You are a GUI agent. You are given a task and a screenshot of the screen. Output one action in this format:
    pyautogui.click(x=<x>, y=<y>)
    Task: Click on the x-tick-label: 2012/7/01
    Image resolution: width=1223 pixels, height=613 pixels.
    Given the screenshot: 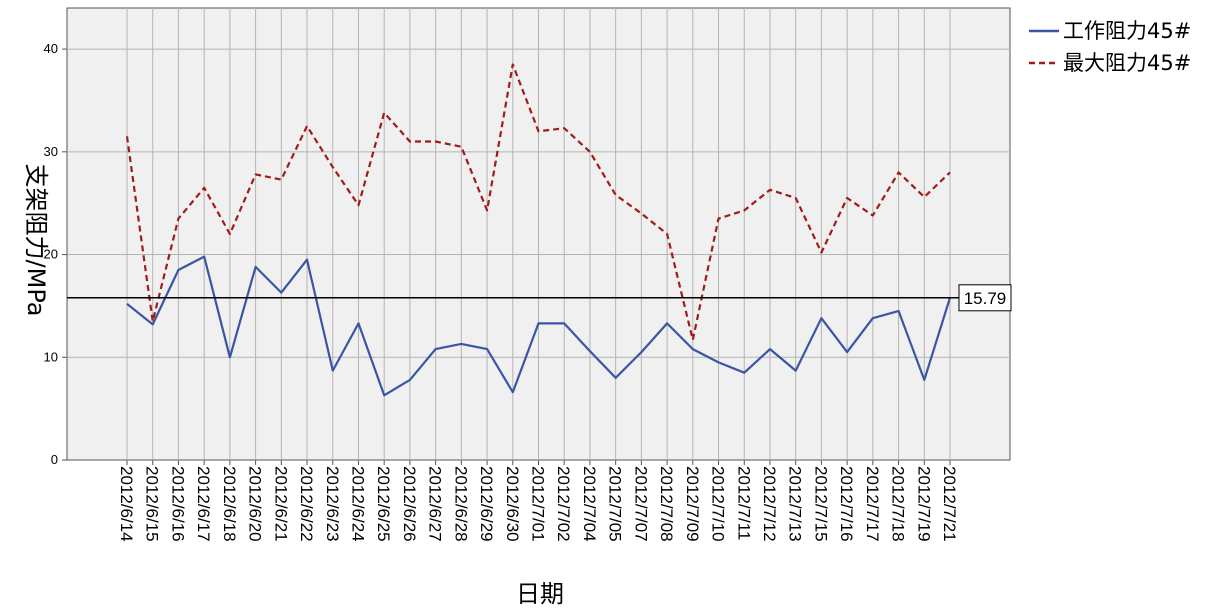 What is the action you would take?
    pyautogui.click(x=538, y=504)
    